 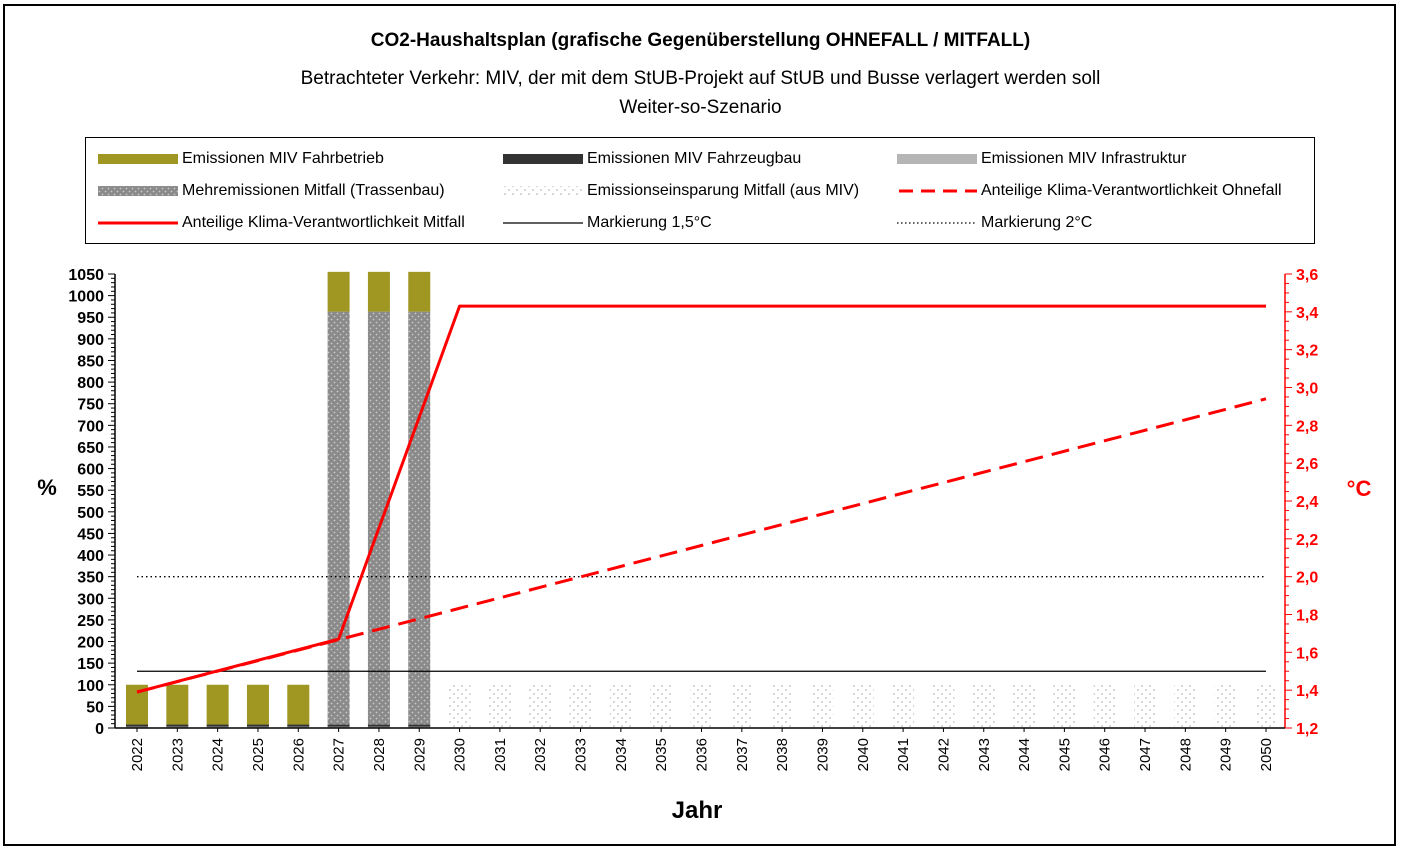 I want to click on x-tick-label: 2036, so click(x=702, y=754).